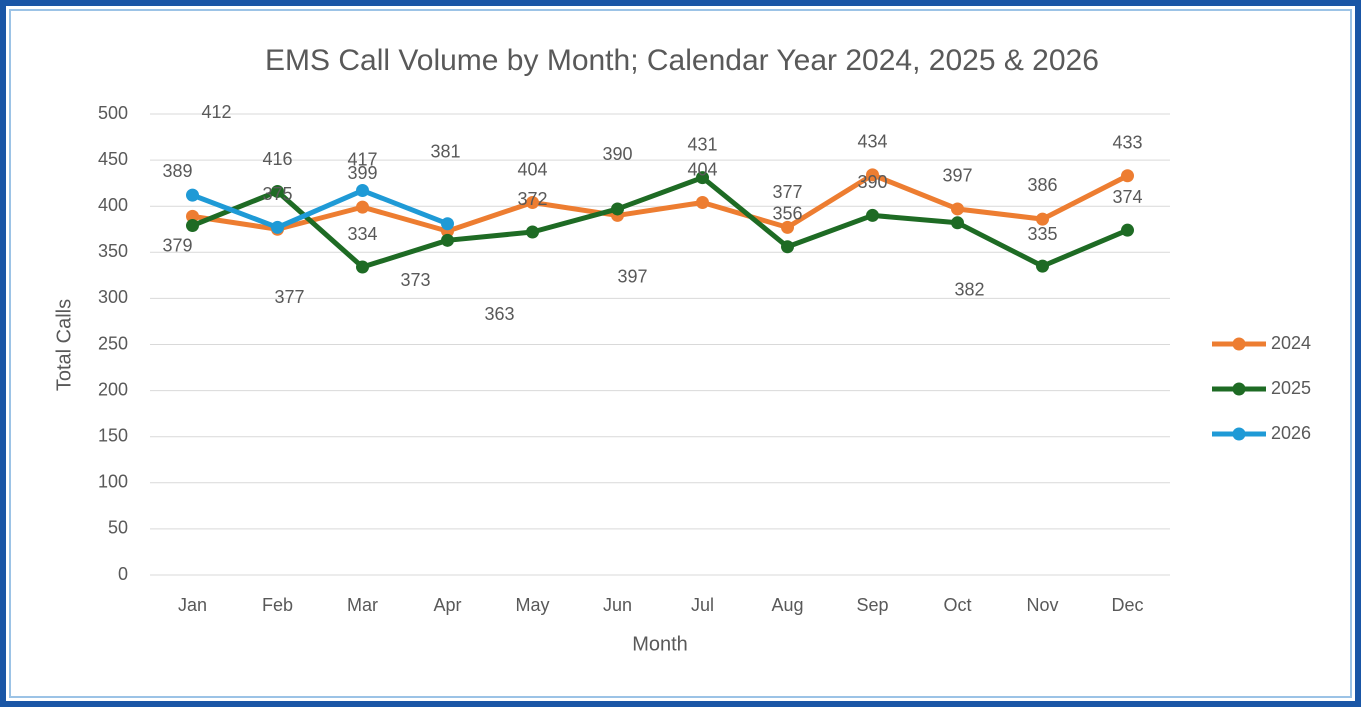 Image resolution: width=1361 pixels, height=707 pixels. I want to click on data-label: 389, so click(177, 171).